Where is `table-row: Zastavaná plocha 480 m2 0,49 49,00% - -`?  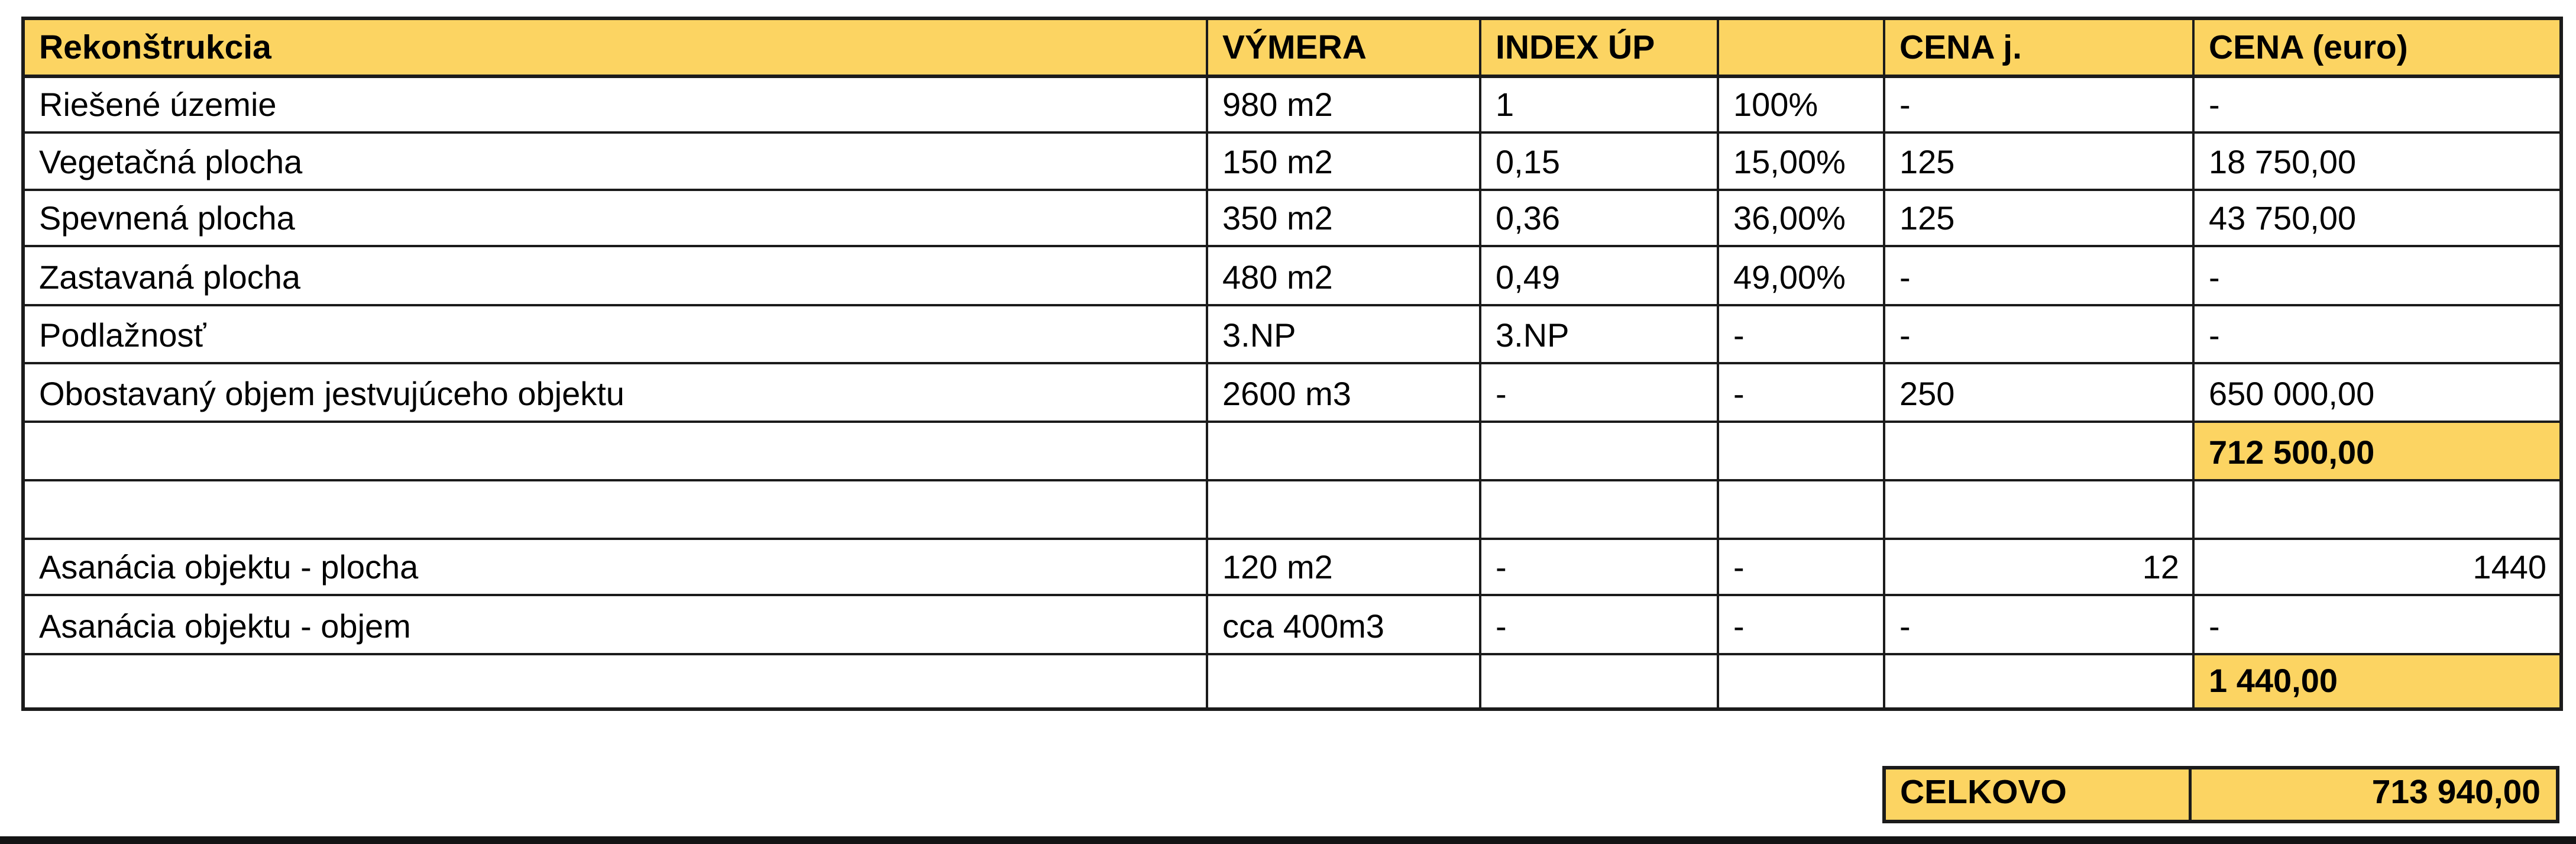
table-row: Zastavaná plocha 480 m2 0,49 49,00% - - is located at coordinates (1292, 275).